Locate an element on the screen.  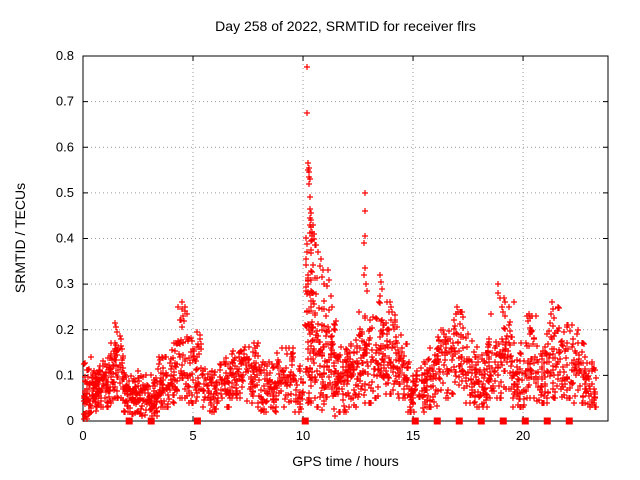
x-tick-label: 20 is located at coordinates (523, 435).